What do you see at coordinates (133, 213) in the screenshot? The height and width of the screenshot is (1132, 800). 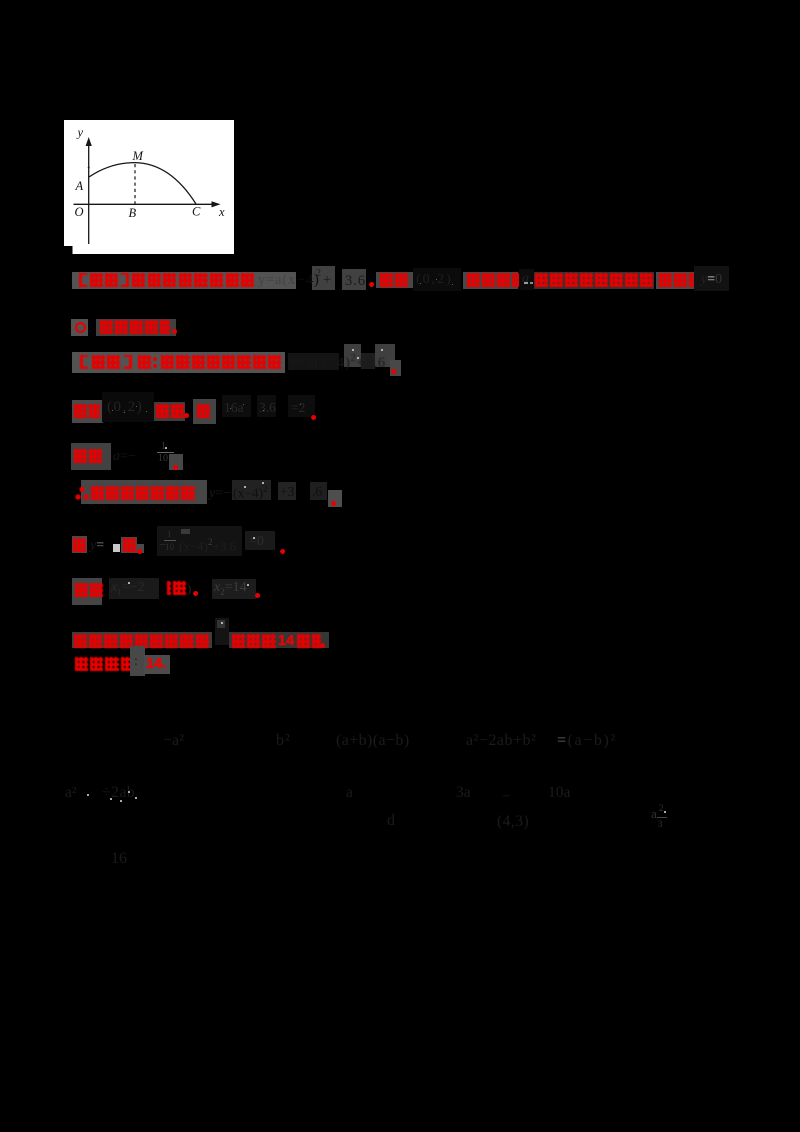 I see `svg-text: B` at bounding box center [133, 213].